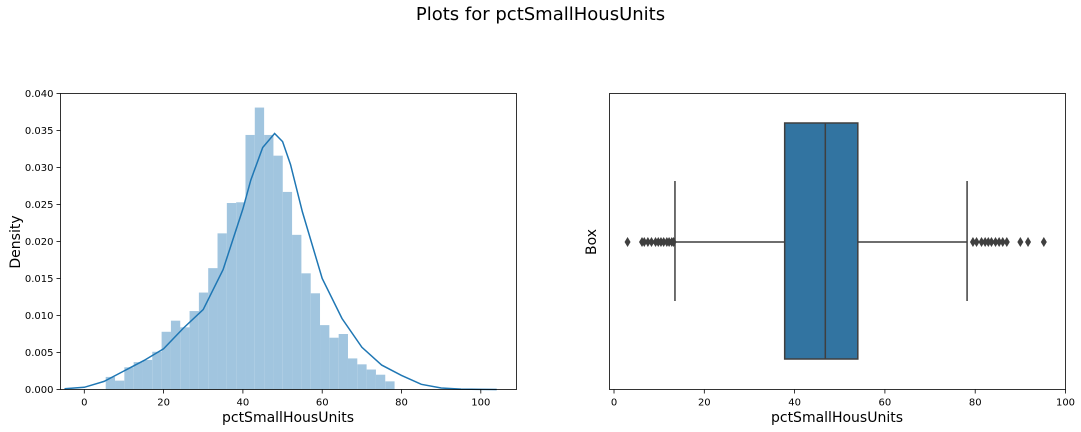 The height and width of the screenshot is (432, 1081). I want to click on boxplot-x-tick-label: 0, so click(614, 403).